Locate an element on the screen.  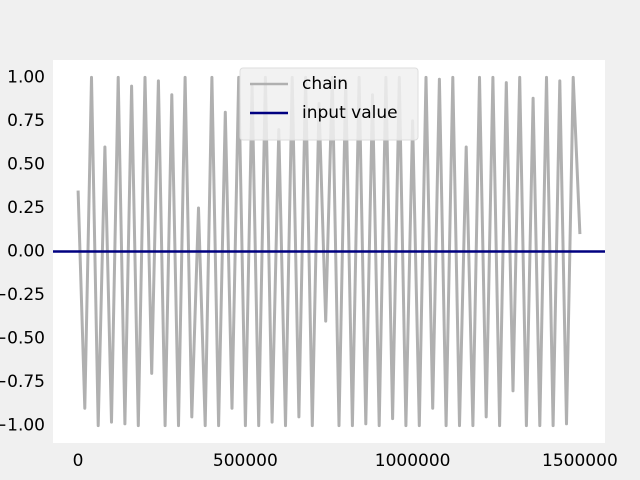
y-tick-label: 0.25 is located at coordinates (26, 208).